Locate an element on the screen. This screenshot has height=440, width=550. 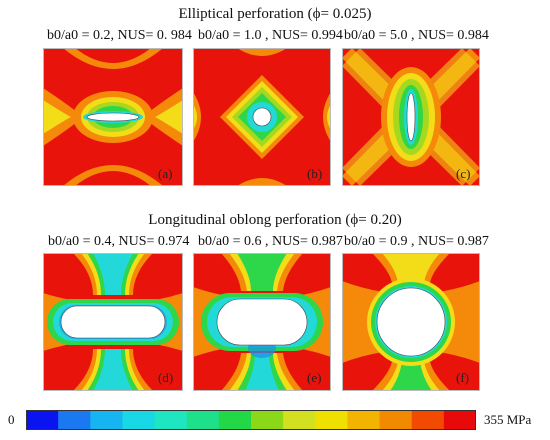
stress-panel-b is located at coordinates (262, 117).